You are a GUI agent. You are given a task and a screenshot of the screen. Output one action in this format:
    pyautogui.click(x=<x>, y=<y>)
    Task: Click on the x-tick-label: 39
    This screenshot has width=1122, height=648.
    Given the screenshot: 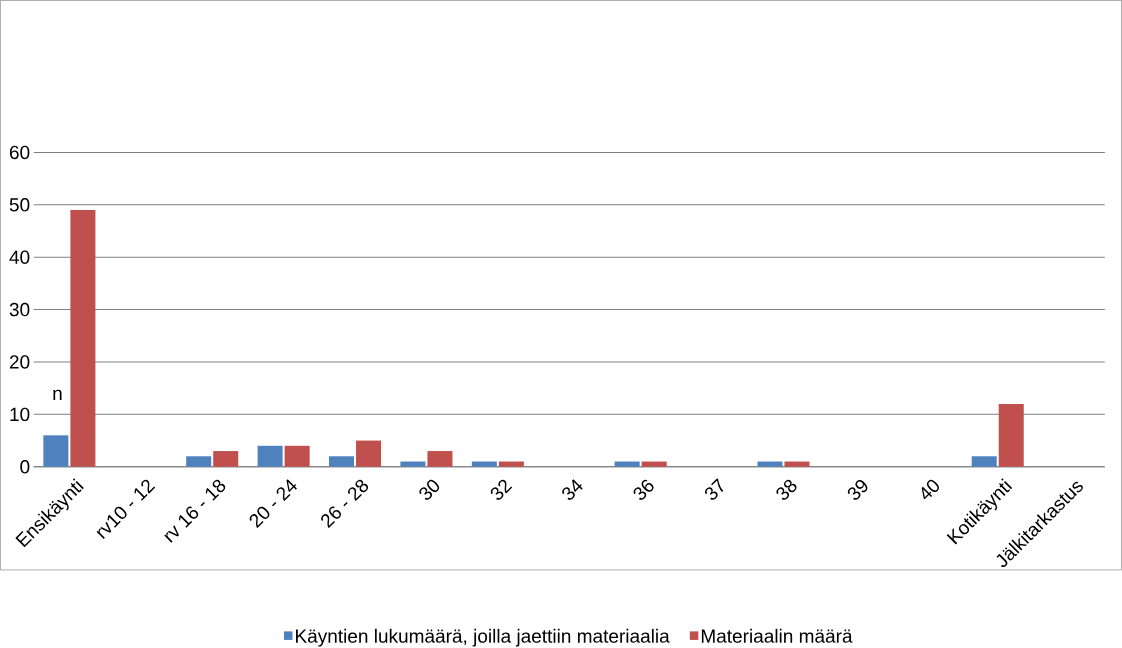 What is the action you would take?
    pyautogui.click(x=857, y=489)
    